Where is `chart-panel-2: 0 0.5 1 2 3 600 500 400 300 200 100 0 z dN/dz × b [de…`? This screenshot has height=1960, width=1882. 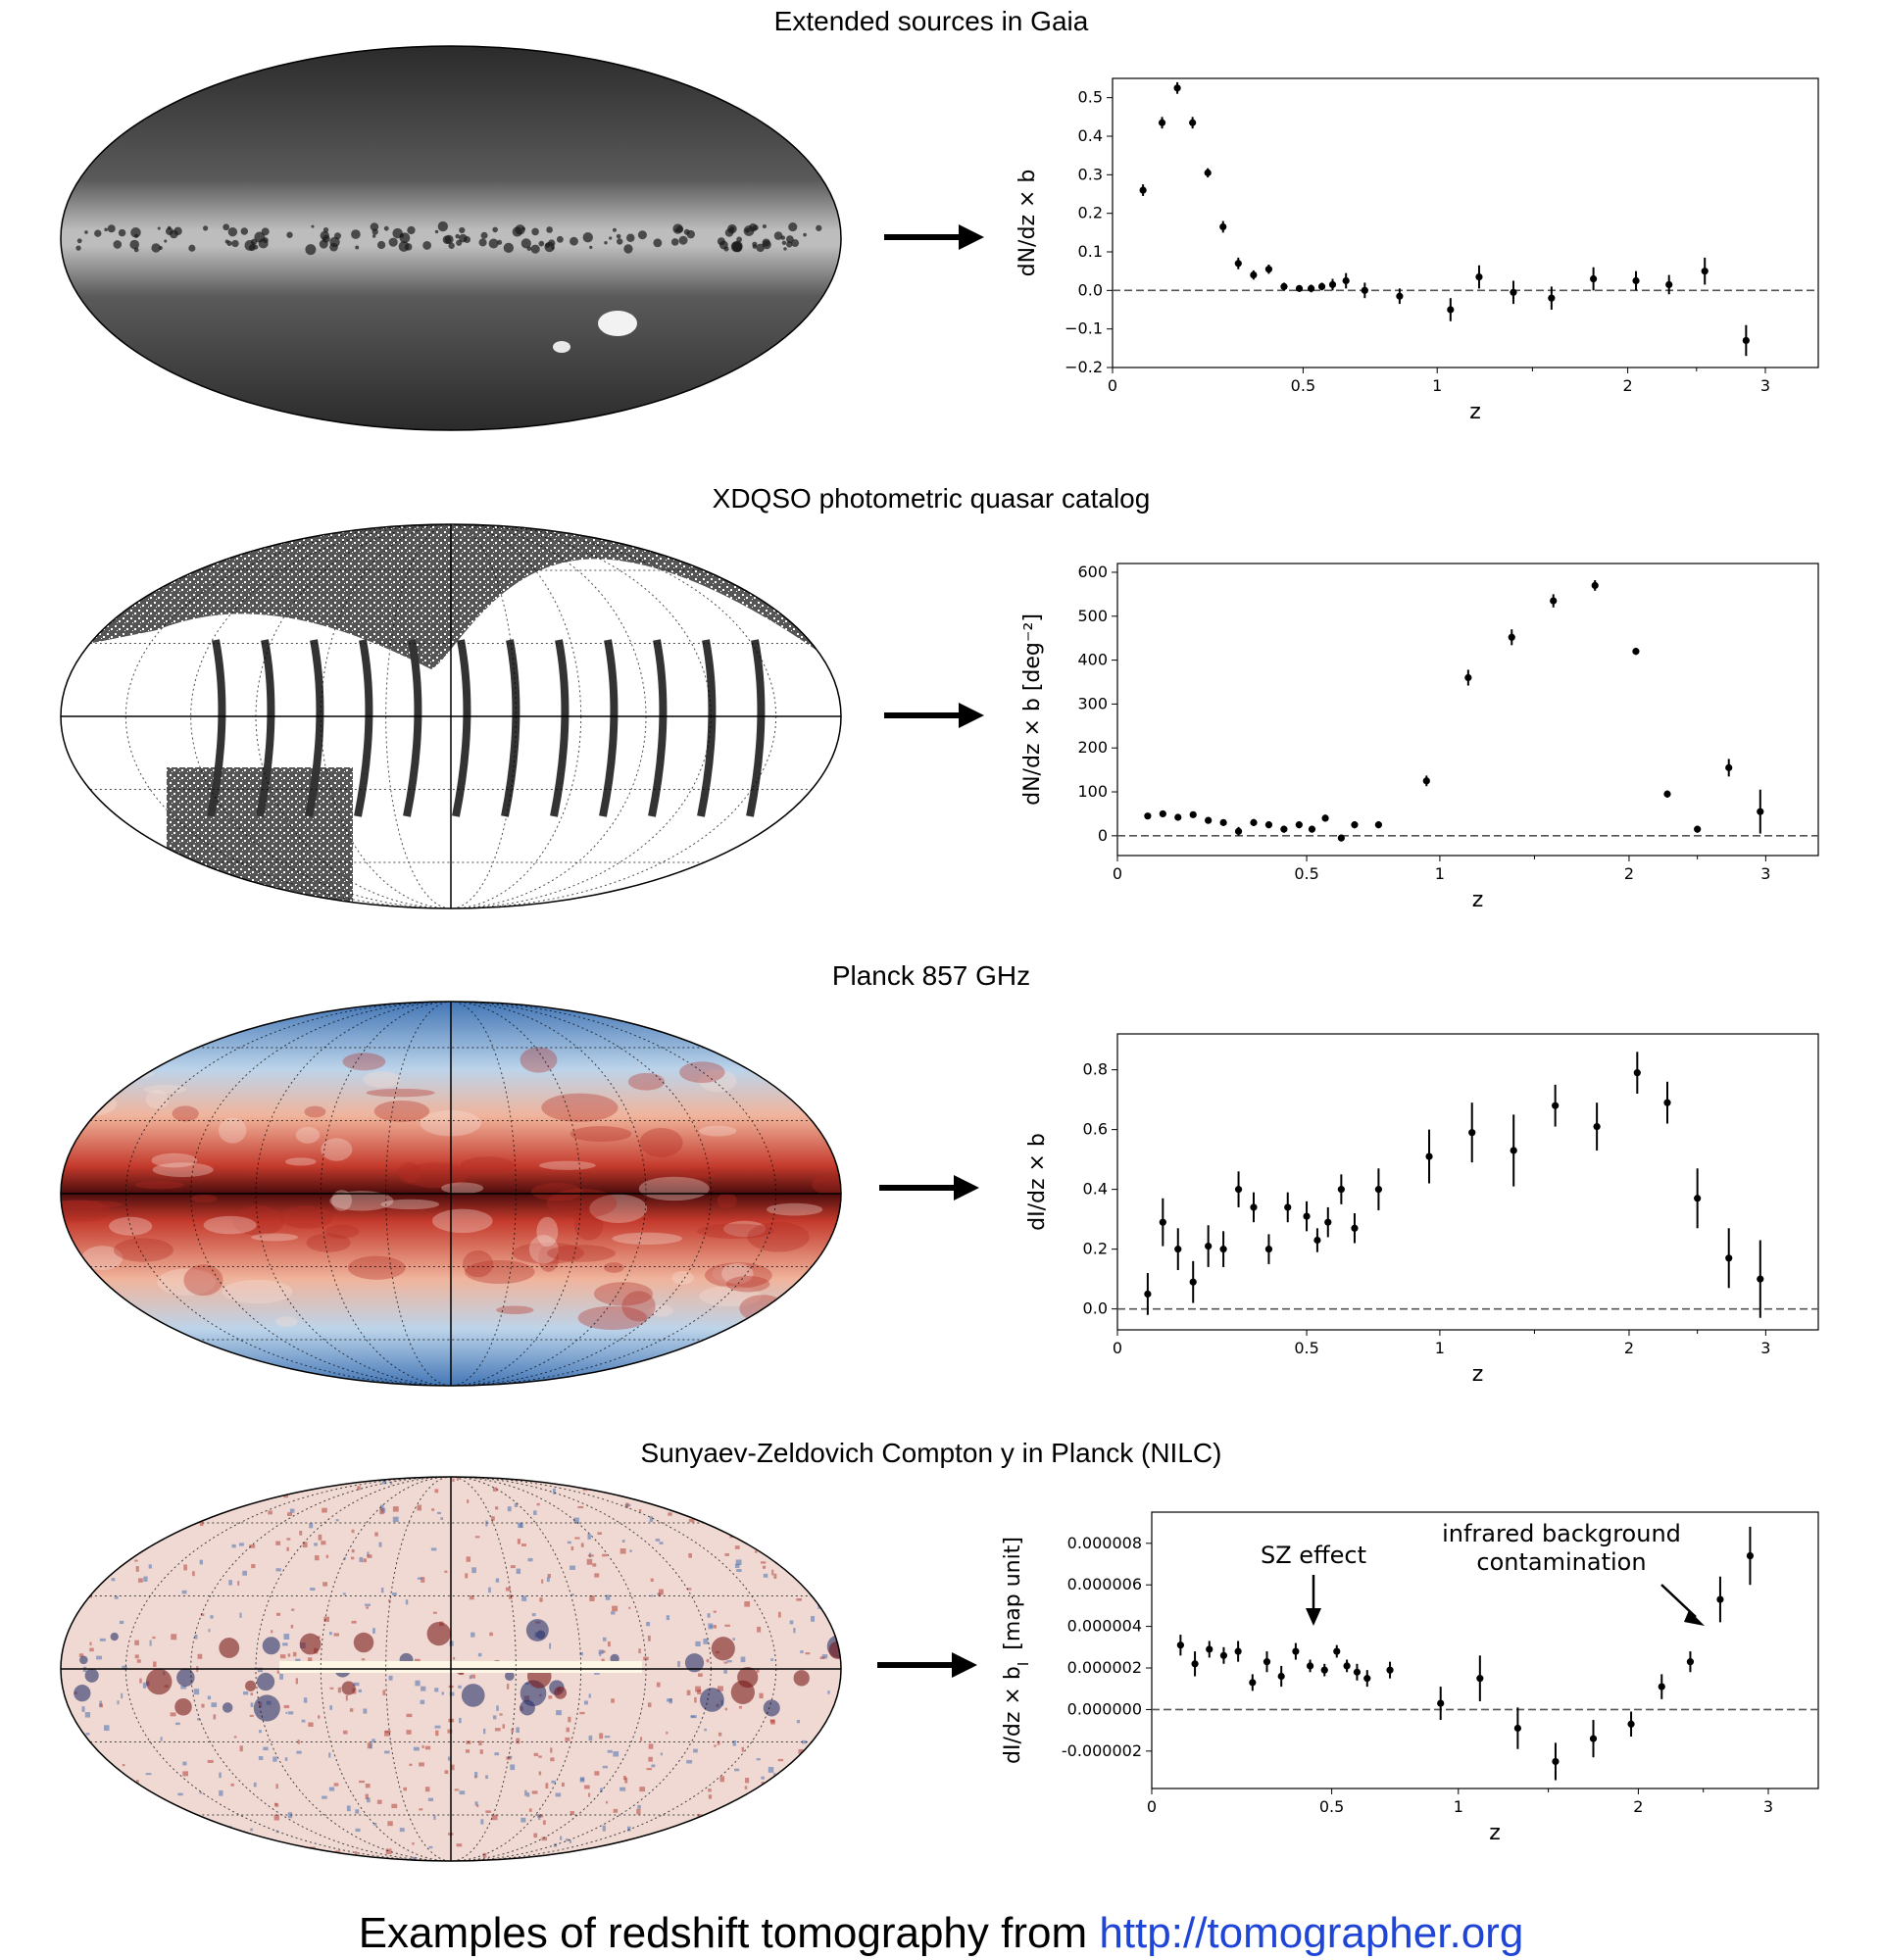
chart-panel-2: 0 0.5 1 2 3 600 500 400 300 200 100 0 z dN/dz × b [de… is located at coordinates (1419, 737).